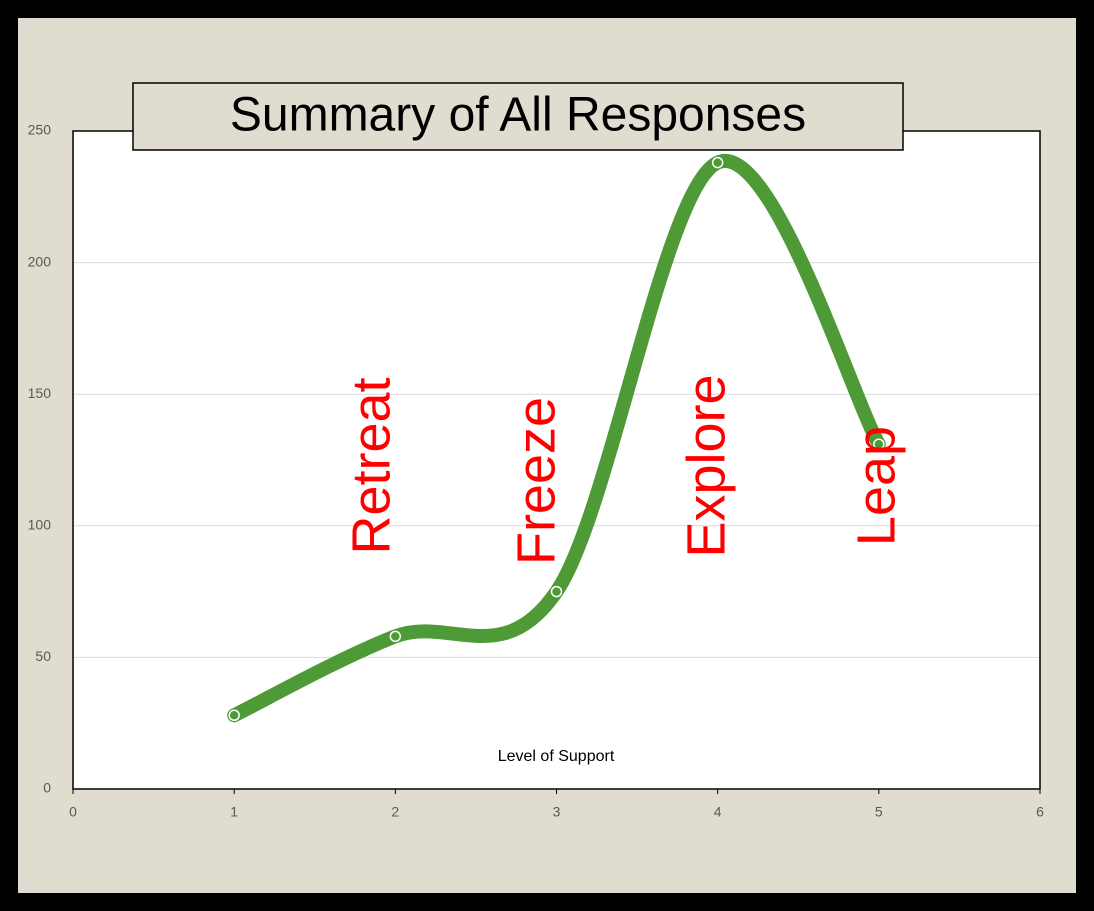 The width and height of the screenshot is (1094, 911). What do you see at coordinates (43, 656) in the screenshot?
I see `y-tick-label: 50` at bounding box center [43, 656].